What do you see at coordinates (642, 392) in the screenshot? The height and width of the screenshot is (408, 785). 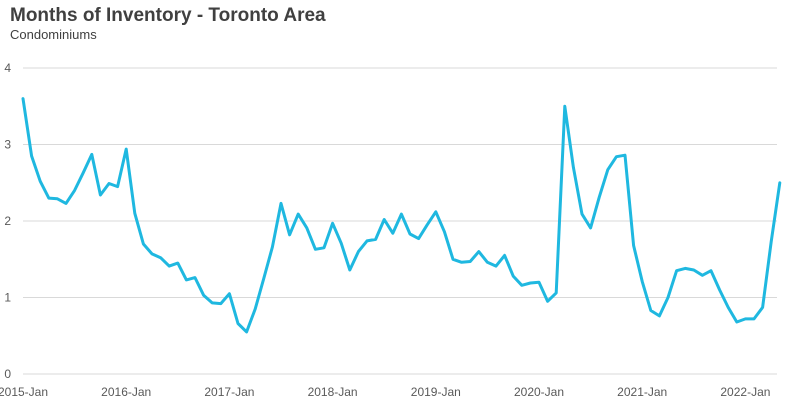 I see `x-tick-label: 2021-Jan` at bounding box center [642, 392].